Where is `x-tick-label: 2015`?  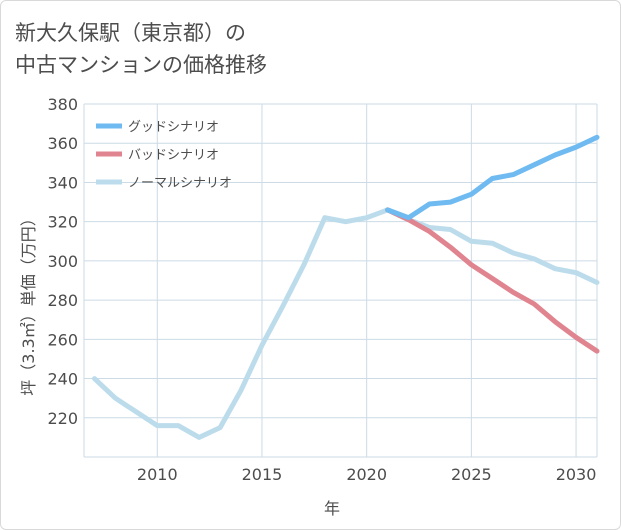 x-tick-label: 2015 is located at coordinates (262, 474).